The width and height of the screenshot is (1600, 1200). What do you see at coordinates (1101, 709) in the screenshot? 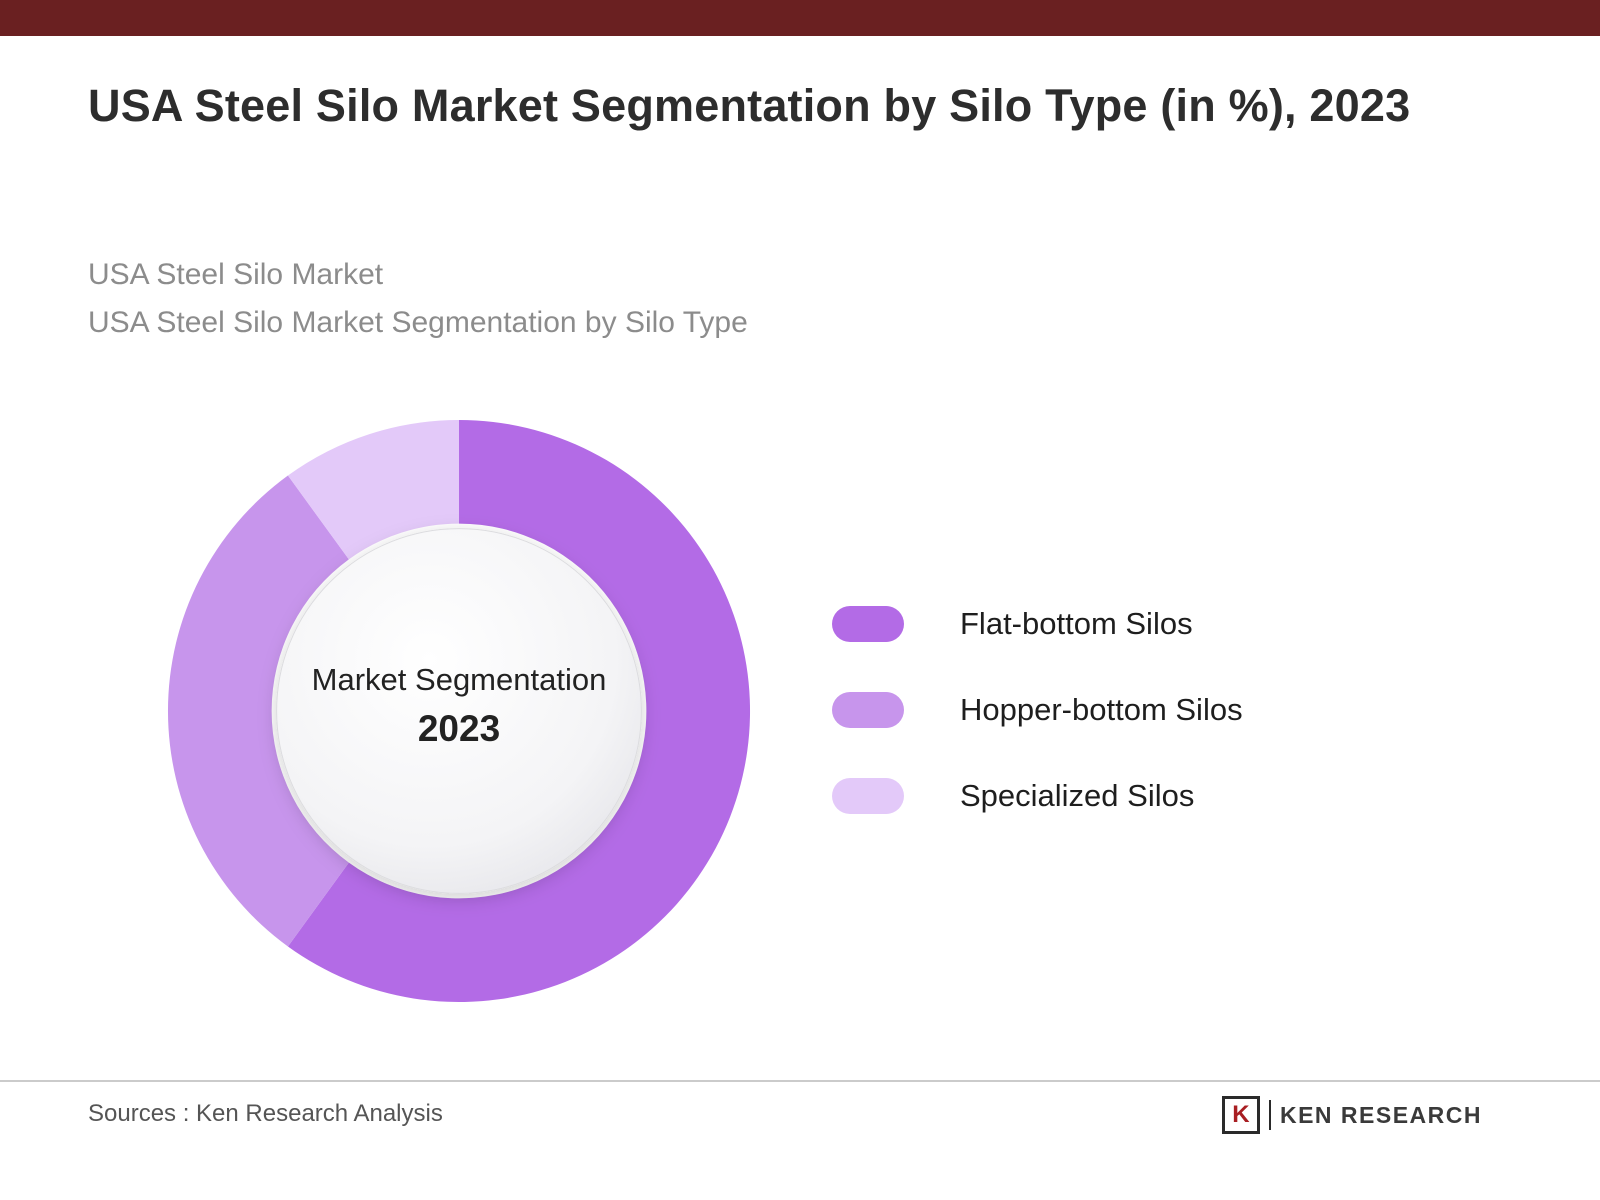
I see `legend-label-hopper-bottom: Hopper-bottom Silos` at bounding box center [1101, 709].